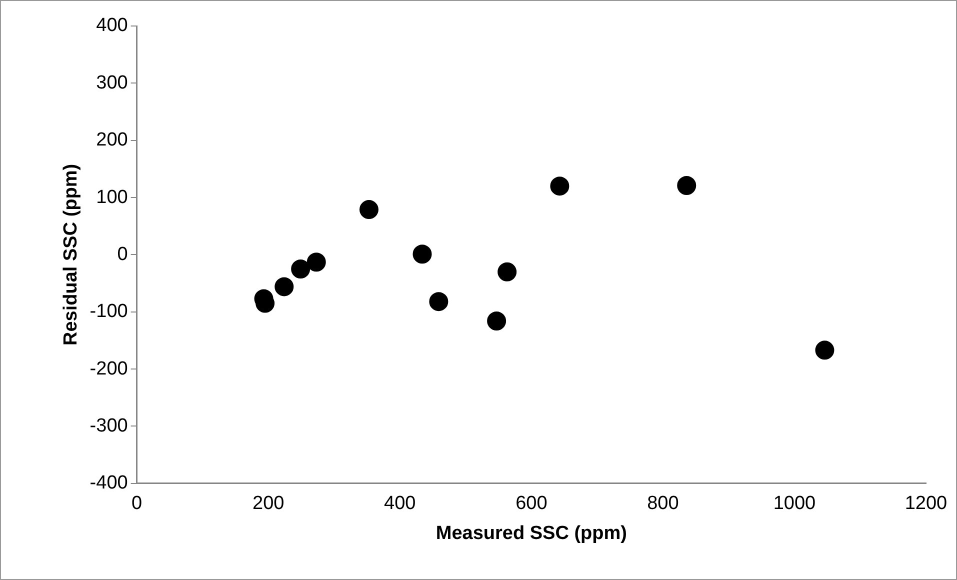 The image size is (957, 580). Describe the element at coordinates (663, 503) in the screenshot. I see `x-tick-label: 800` at that location.